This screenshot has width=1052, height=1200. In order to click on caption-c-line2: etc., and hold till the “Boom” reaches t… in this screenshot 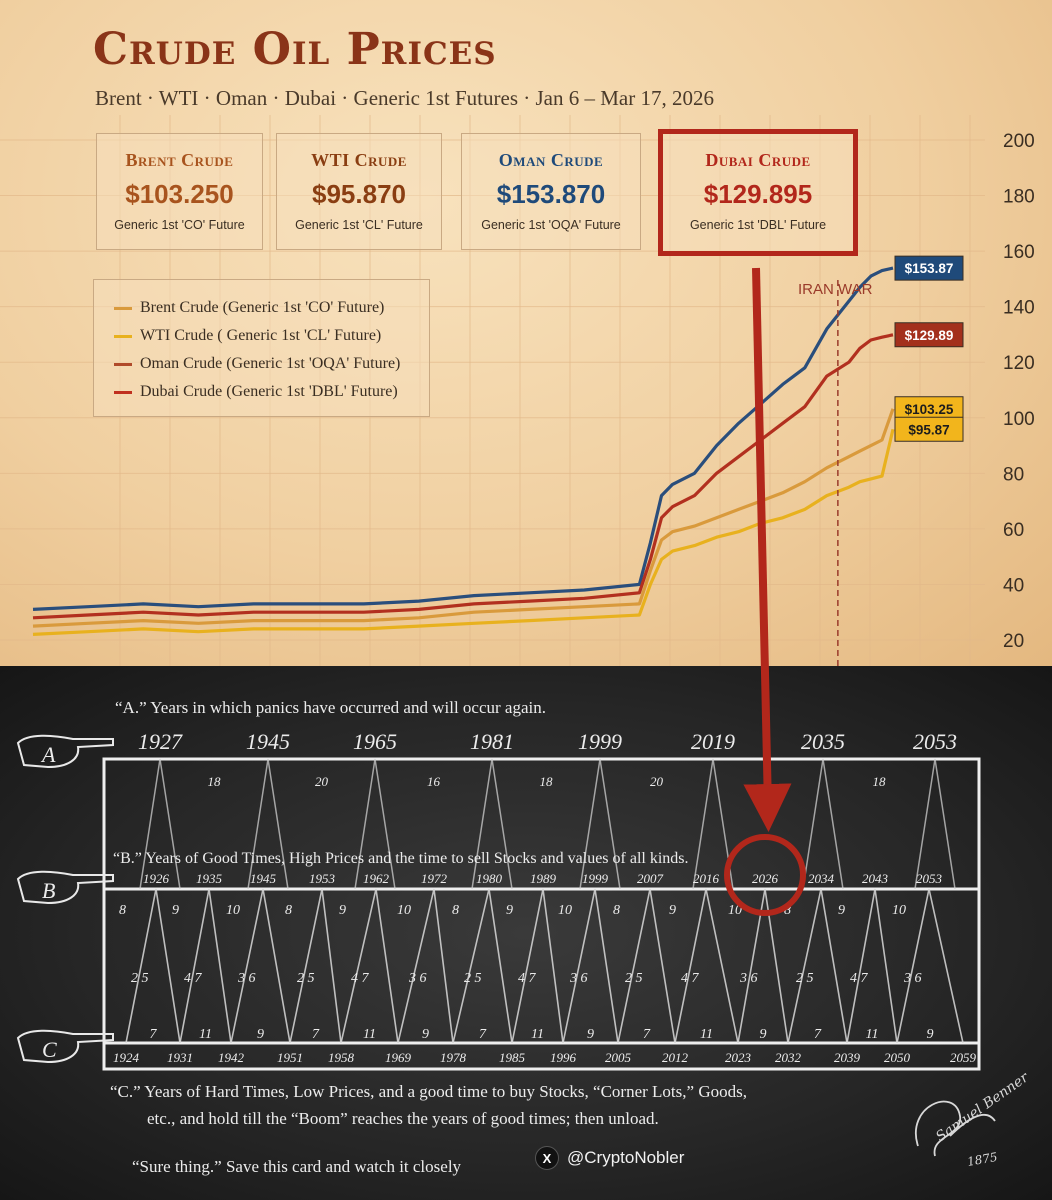, I will do `click(403, 1118)`.